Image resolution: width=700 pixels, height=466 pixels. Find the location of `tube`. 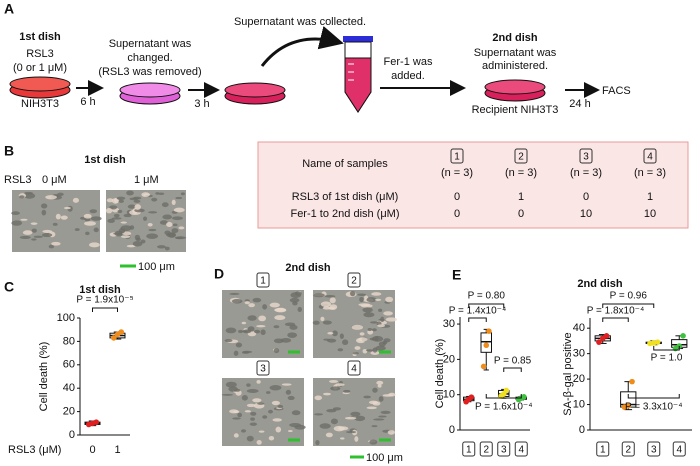

tube is located at coordinates (358, 74).